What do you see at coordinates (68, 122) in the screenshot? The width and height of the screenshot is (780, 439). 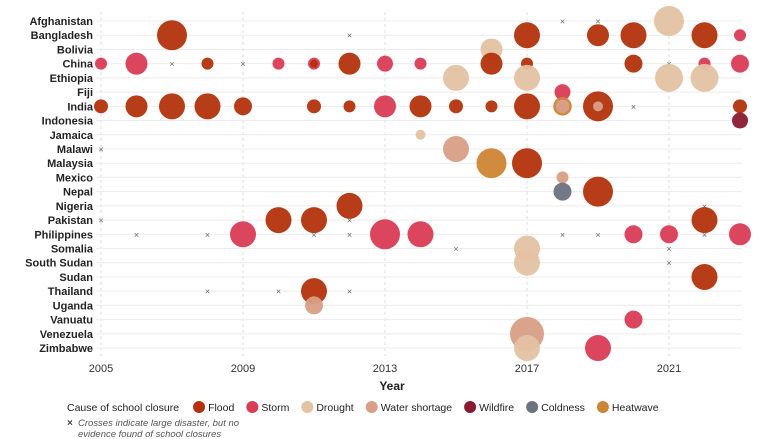 I see `country-label: Indonesia` at bounding box center [68, 122].